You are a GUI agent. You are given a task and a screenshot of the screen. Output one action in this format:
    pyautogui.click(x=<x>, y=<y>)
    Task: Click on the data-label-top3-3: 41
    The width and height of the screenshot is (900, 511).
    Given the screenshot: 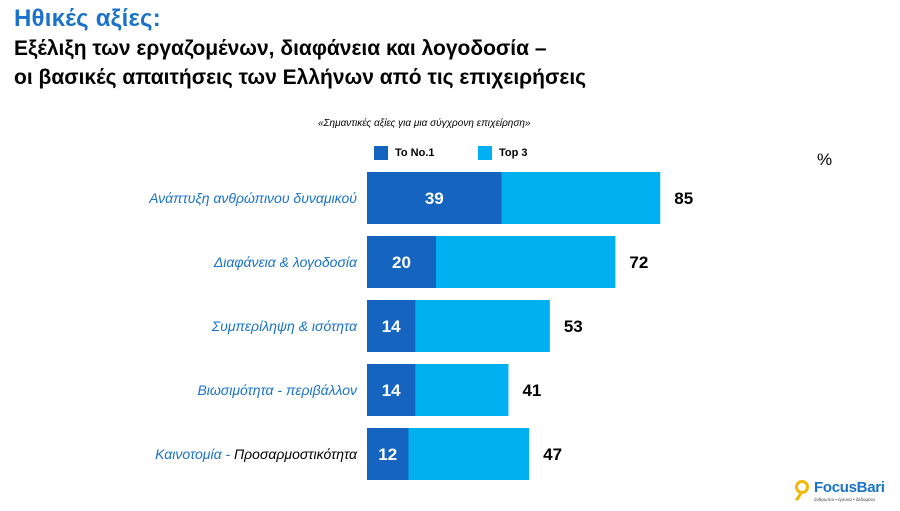 What is the action you would take?
    pyautogui.click(x=531, y=390)
    